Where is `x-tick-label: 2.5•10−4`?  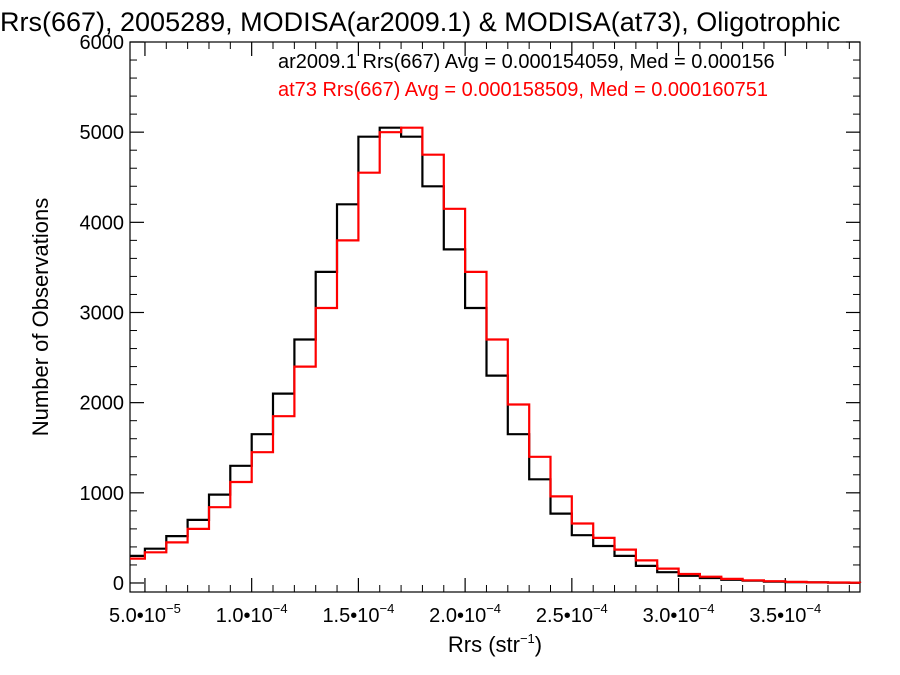 x-tick-label: 2.5•10−4 is located at coordinates (572, 614).